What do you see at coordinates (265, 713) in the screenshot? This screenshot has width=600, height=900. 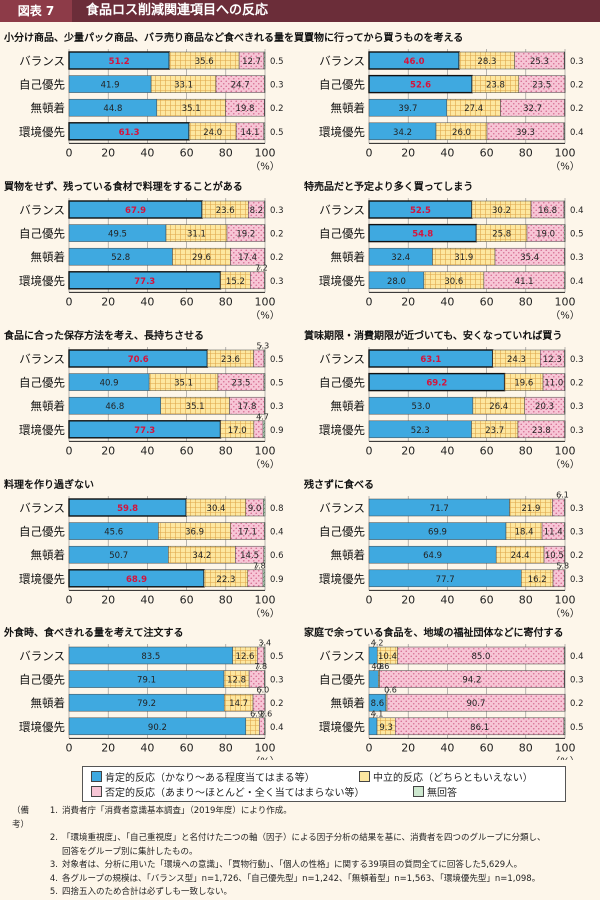 I see `value-label: 2.6` at bounding box center [265, 713].